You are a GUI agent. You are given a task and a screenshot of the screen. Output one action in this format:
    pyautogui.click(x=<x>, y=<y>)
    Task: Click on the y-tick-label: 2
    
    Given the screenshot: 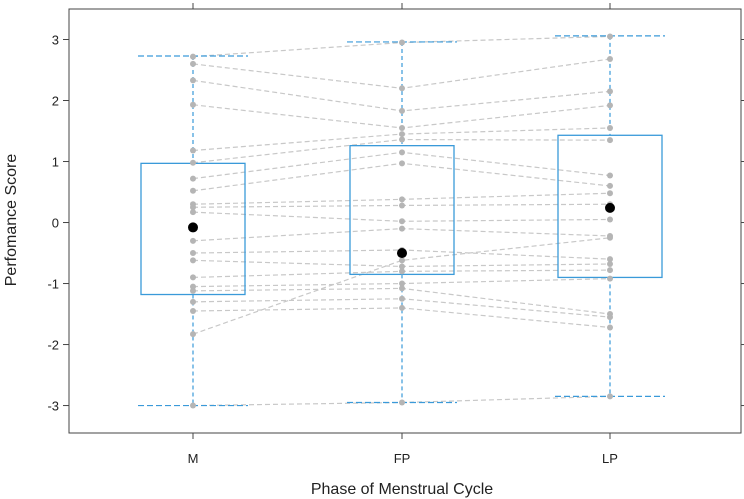 What is the action you would take?
    pyautogui.click(x=55, y=101)
    